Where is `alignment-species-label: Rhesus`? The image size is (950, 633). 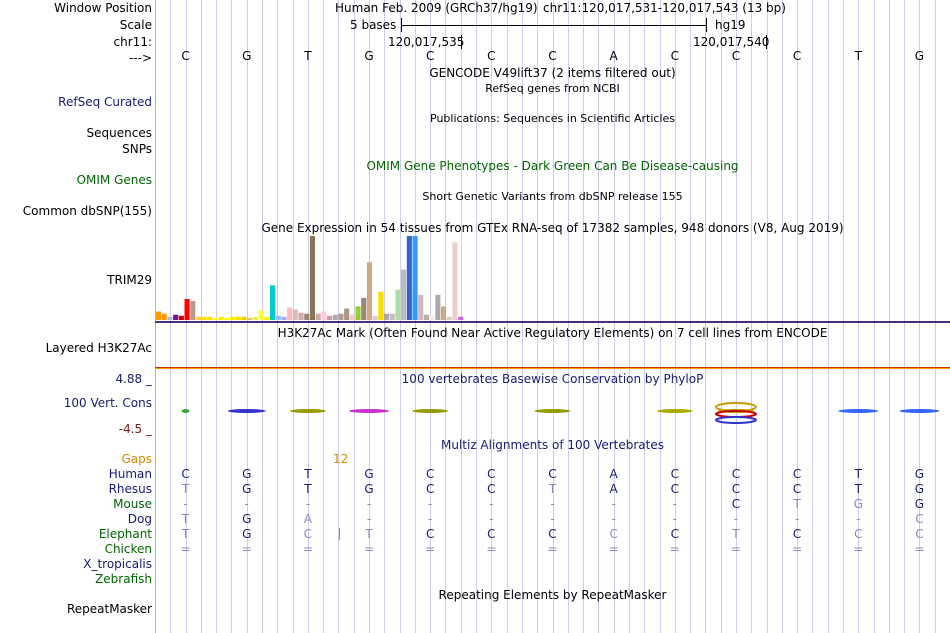 alignment-species-label: Rhesus is located at coordinates (130, 489).